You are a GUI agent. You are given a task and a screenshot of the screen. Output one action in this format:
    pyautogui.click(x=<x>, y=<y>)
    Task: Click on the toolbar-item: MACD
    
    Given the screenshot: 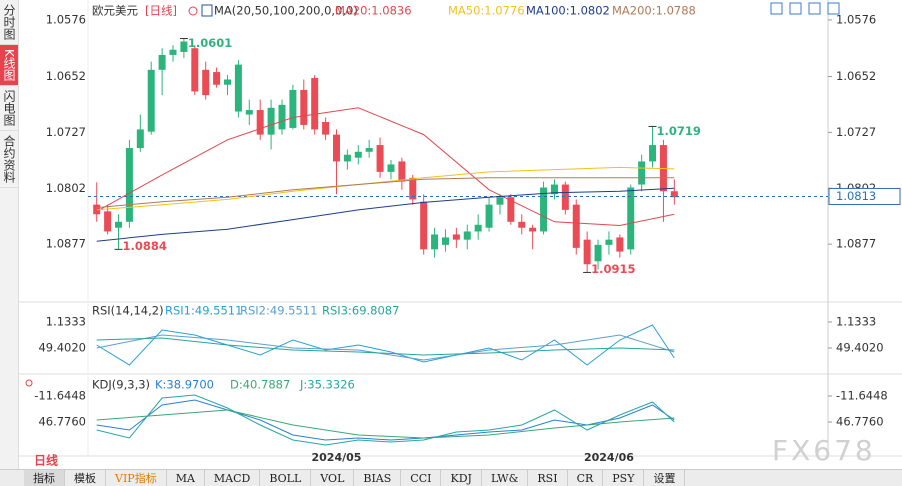 What is the action you would take?
    pyautogui.click(x=233, y=478)
    